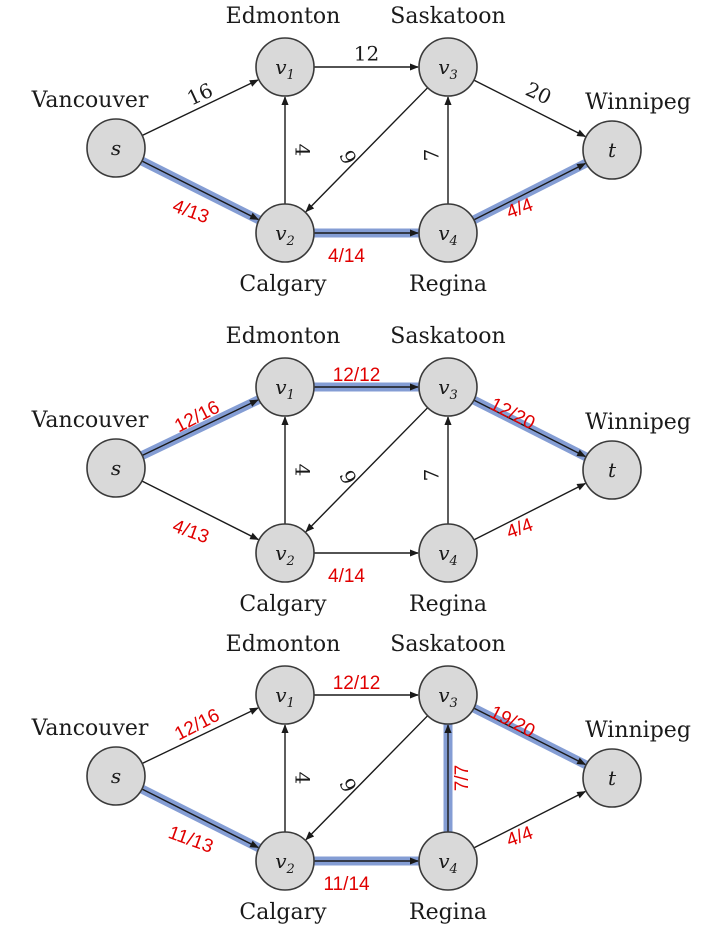 Image resolution: width=715 pixels, height=948 pixels. What do you see at coordinates (462, 778) in the screenshot?
I see `flow-label-v4-v3: 7/7` at bounding box center [462, 778].